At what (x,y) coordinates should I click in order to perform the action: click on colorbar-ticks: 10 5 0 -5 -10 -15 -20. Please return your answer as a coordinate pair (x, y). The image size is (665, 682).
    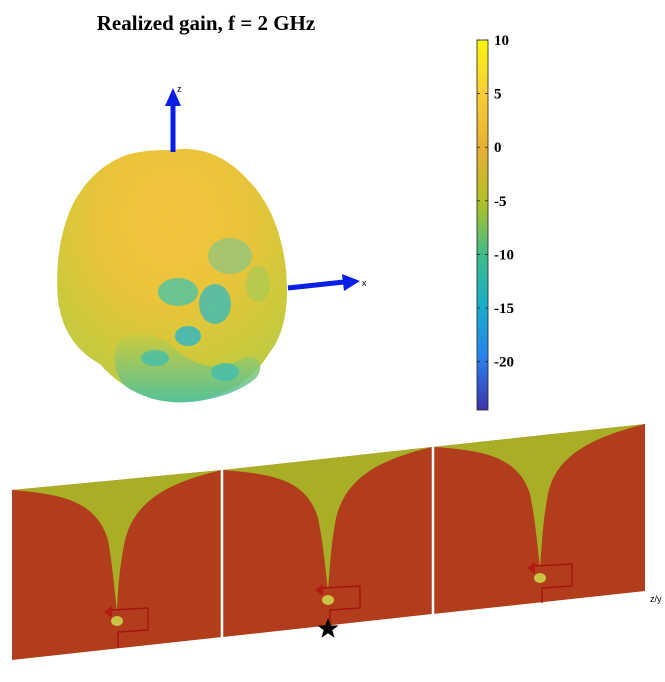
    Looking at the image, I should click on (495, 202).